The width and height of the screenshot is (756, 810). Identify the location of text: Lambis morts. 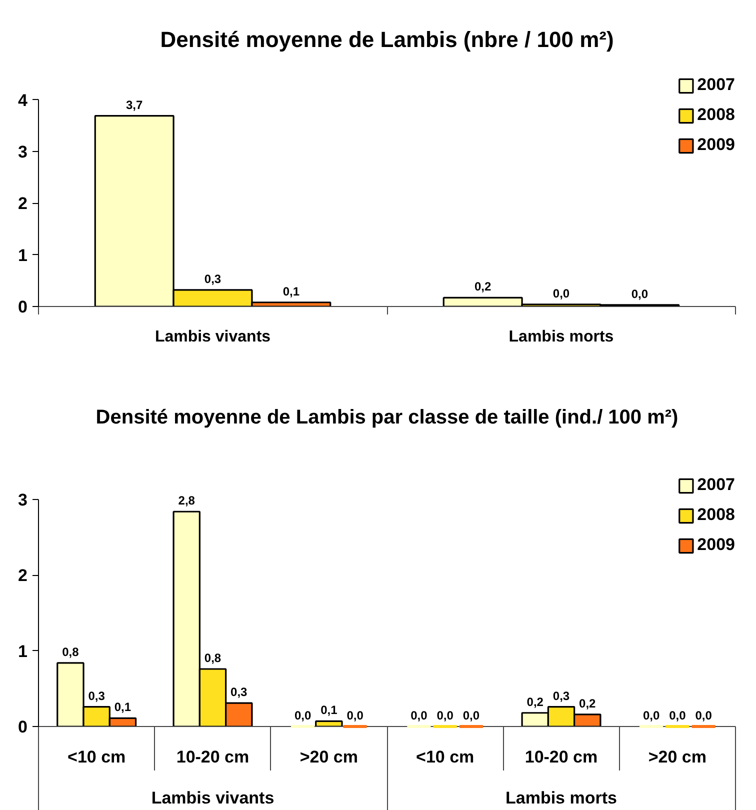
(561, 798).